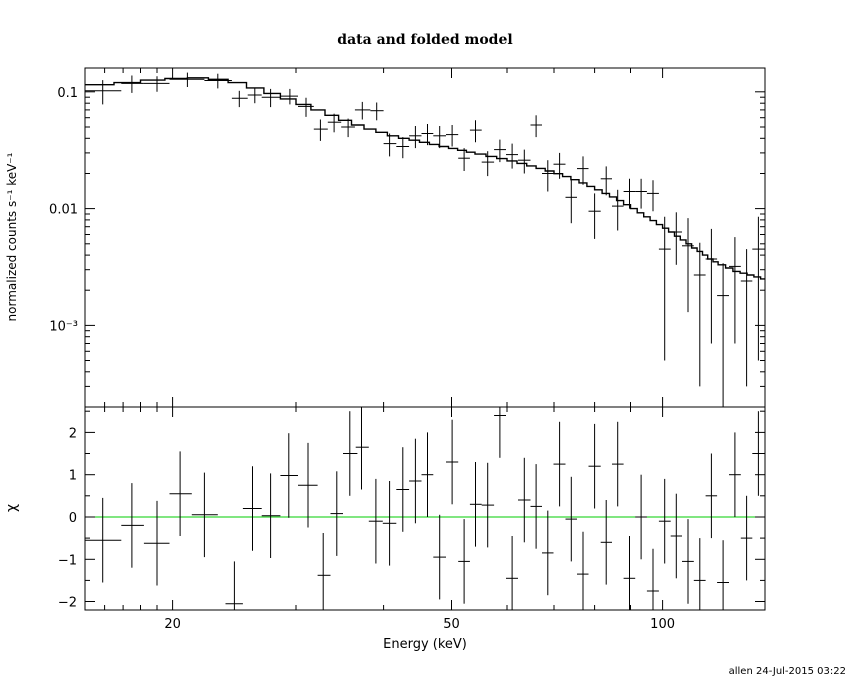 The width and height of the screenshot is (850, 680). Describe the element at coordinates (451, 624) in the screenshot. I see `x-tick-label: 50` at that location.